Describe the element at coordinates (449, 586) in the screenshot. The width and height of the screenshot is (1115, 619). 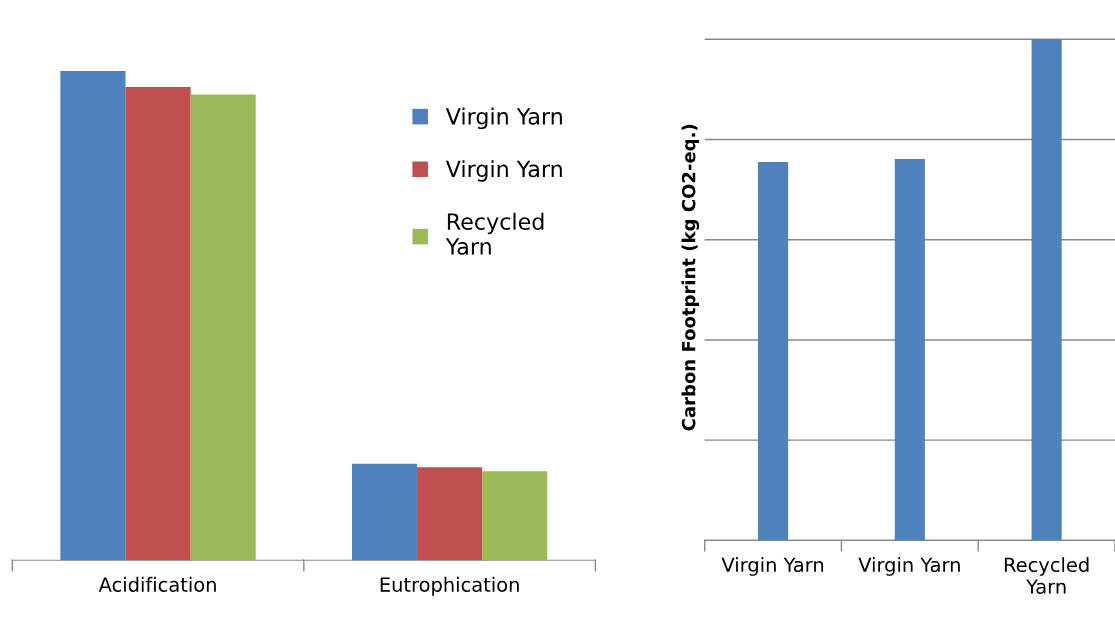
I see `x-tick-label: Eutrophication` at that location.